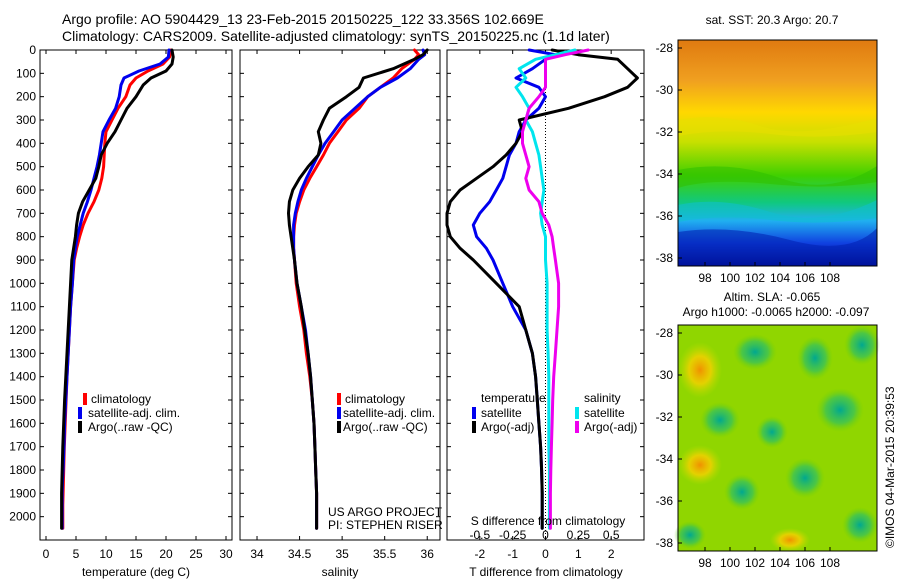 The height and width of the screenshot is (580, 900). Describe the element at coordinates (22, 377) in the screenshot. I see `depth-tick-label: 1400` at that location.